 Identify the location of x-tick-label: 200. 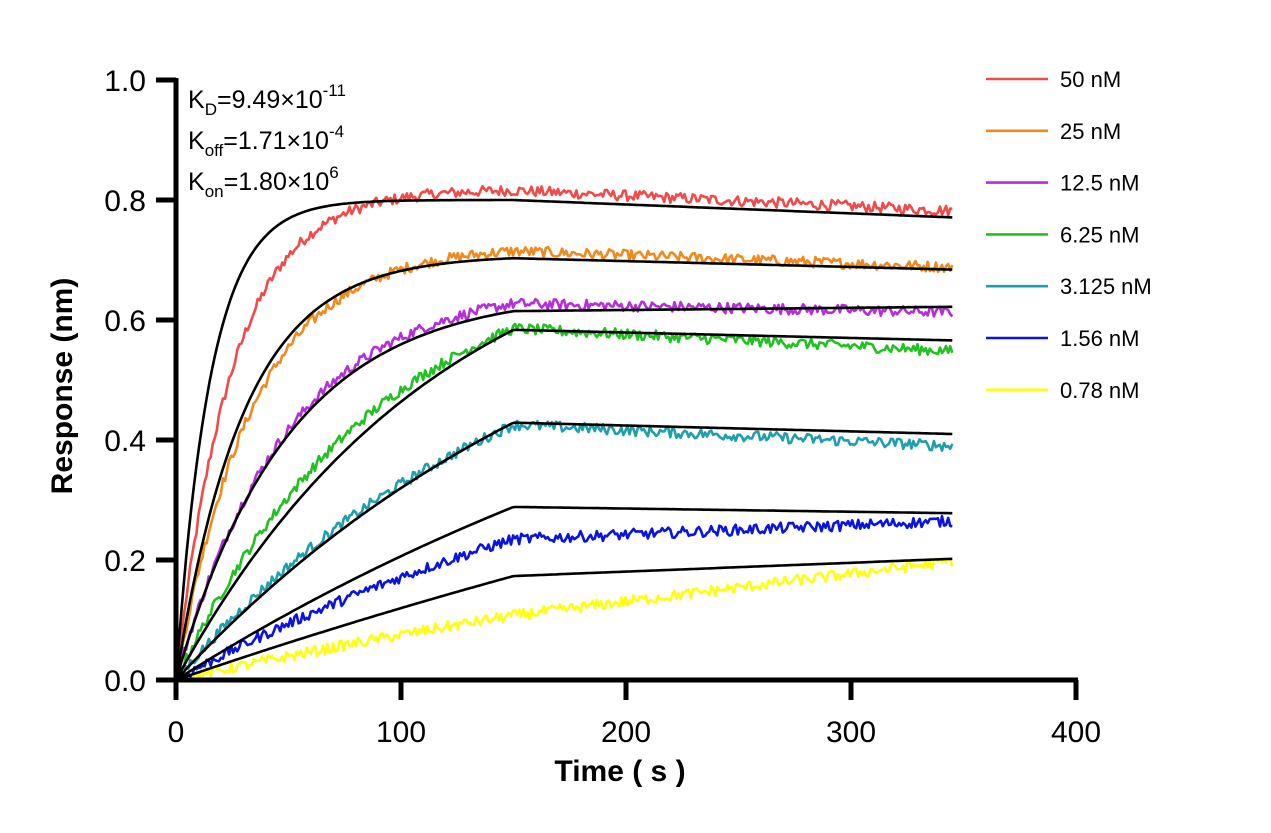
(626, 732).